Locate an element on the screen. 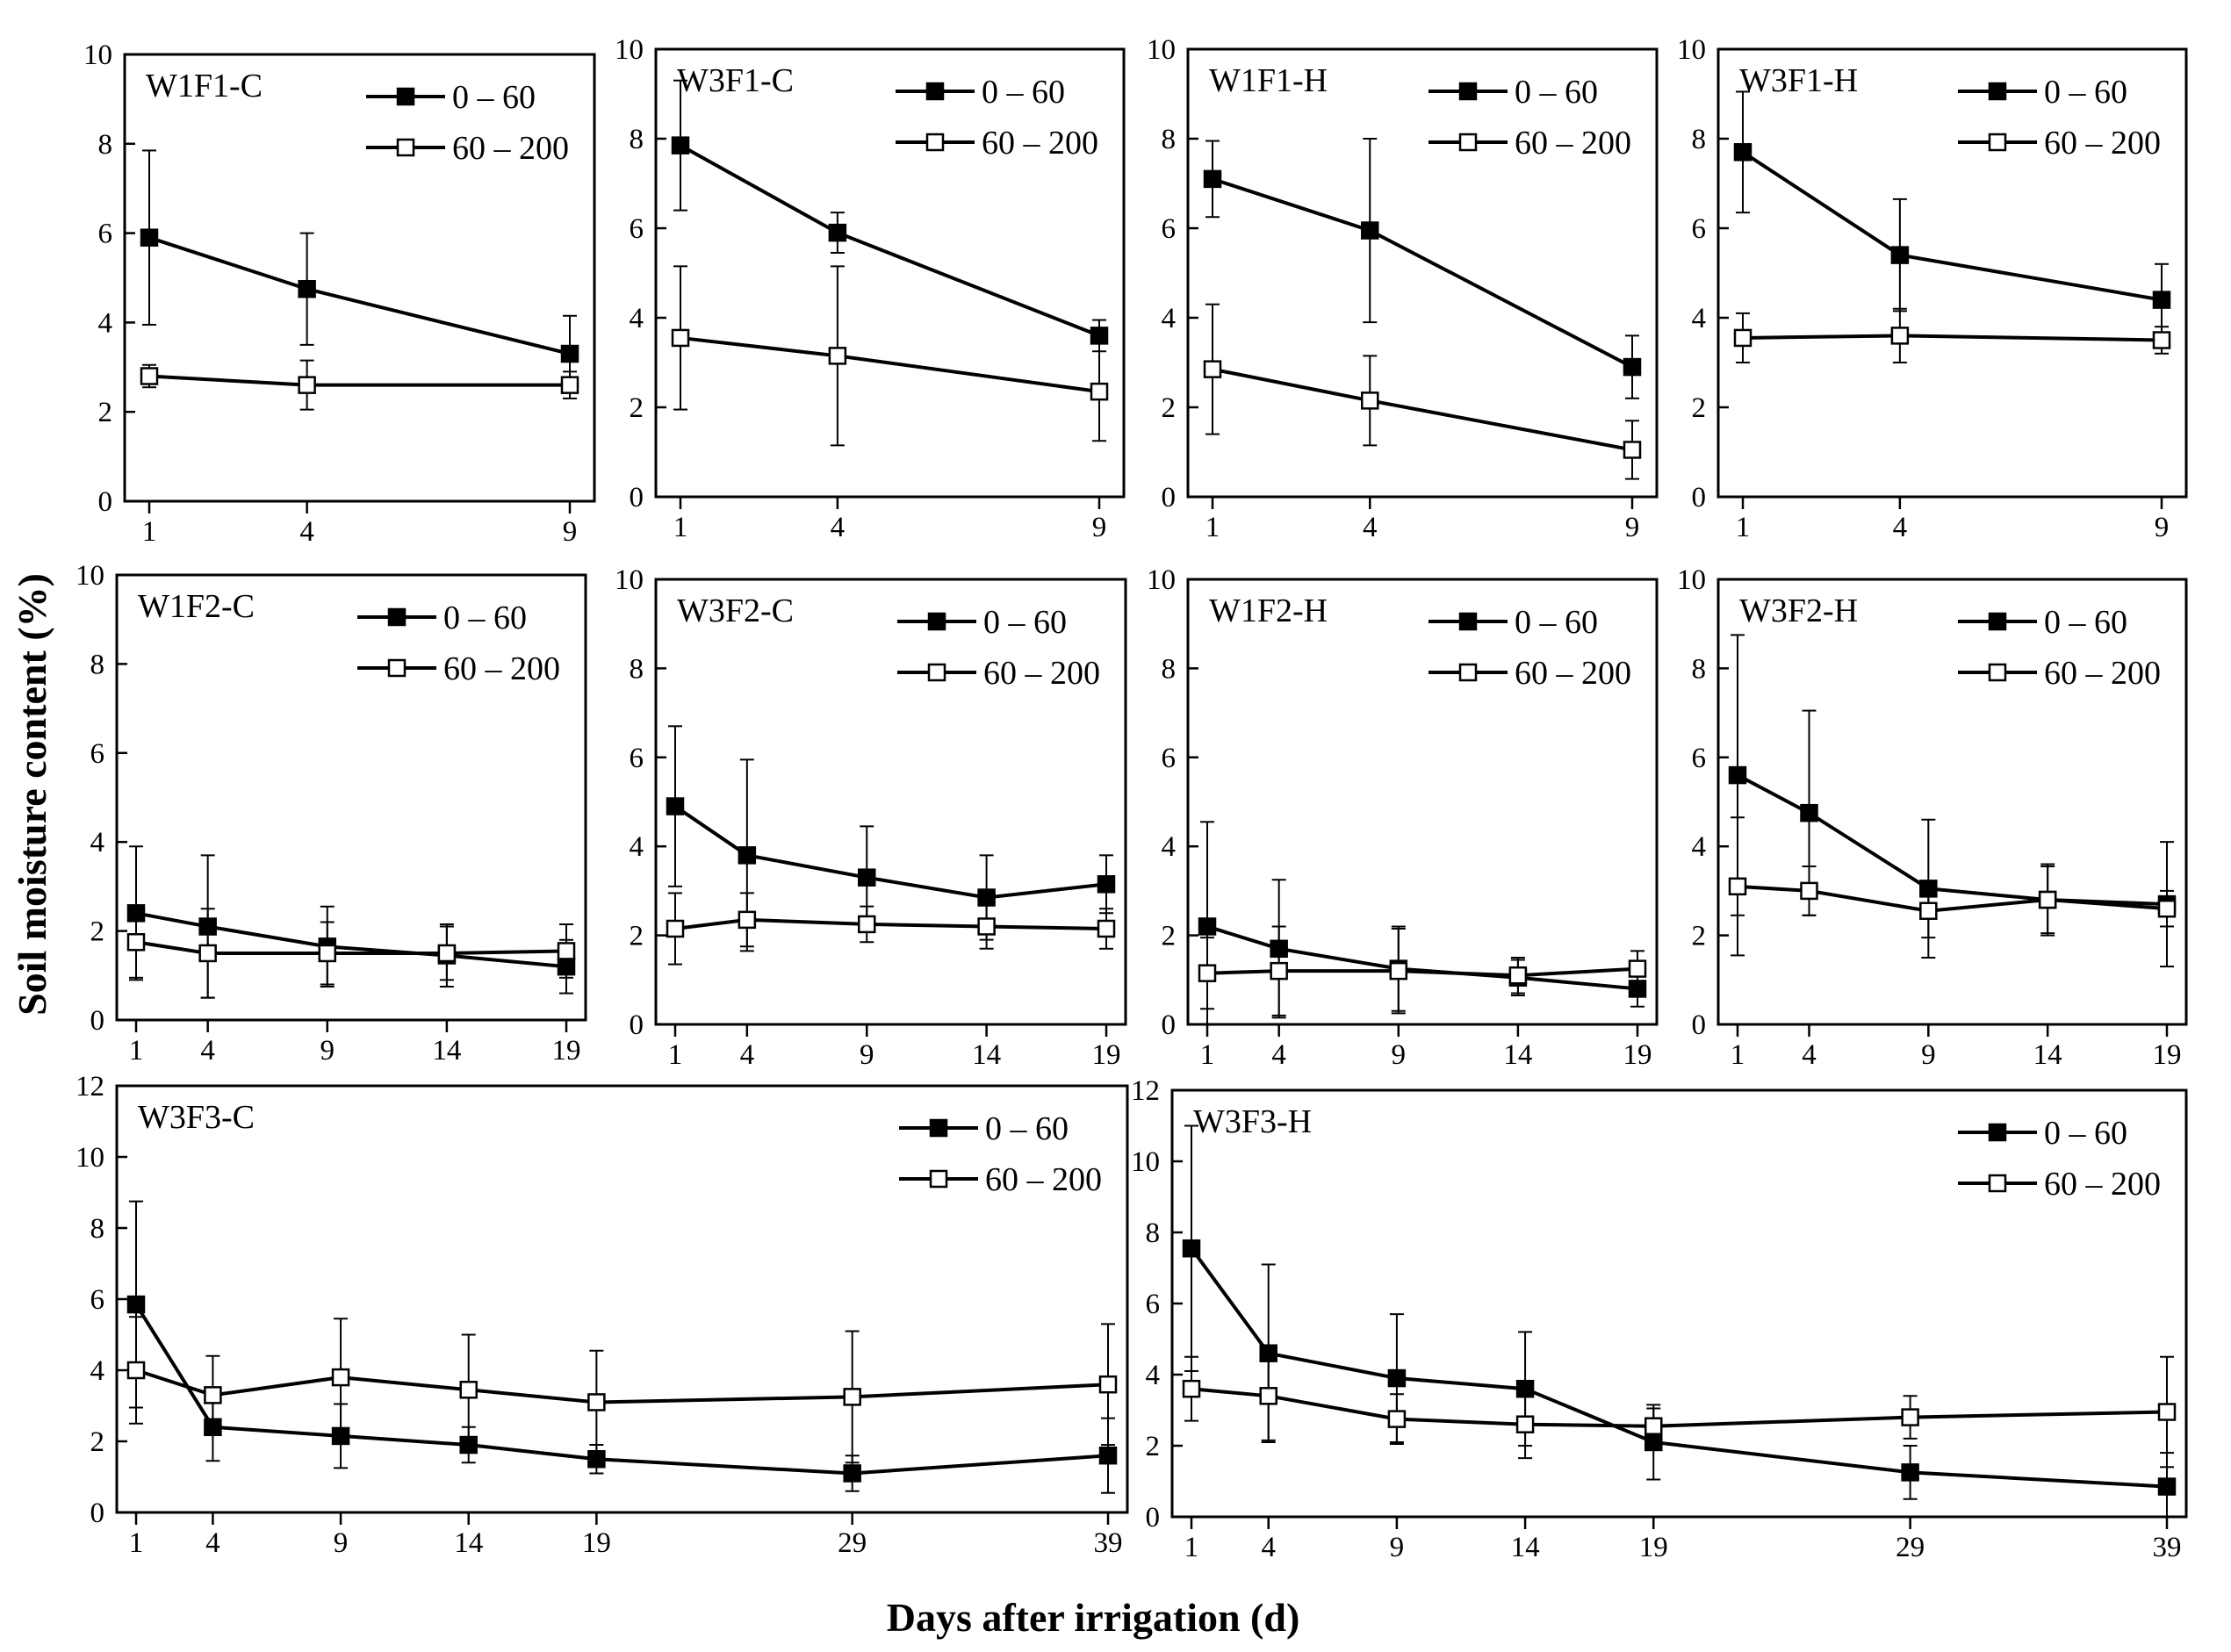 The width and height of the screenshot is (2231, 1652). panel-title: W3F1-C is located at coordinates (735, 80).